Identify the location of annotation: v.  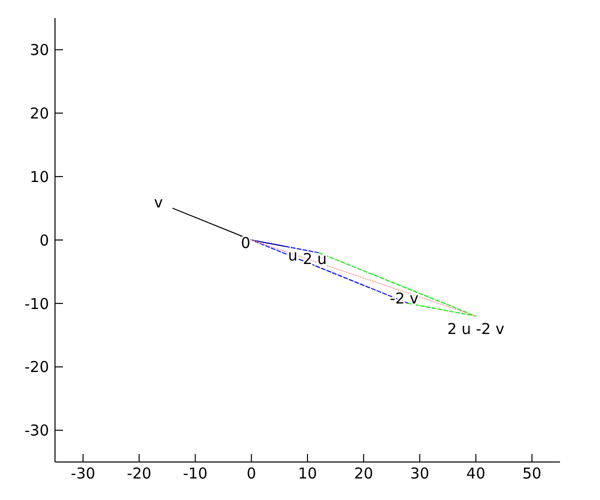
(158, 202).